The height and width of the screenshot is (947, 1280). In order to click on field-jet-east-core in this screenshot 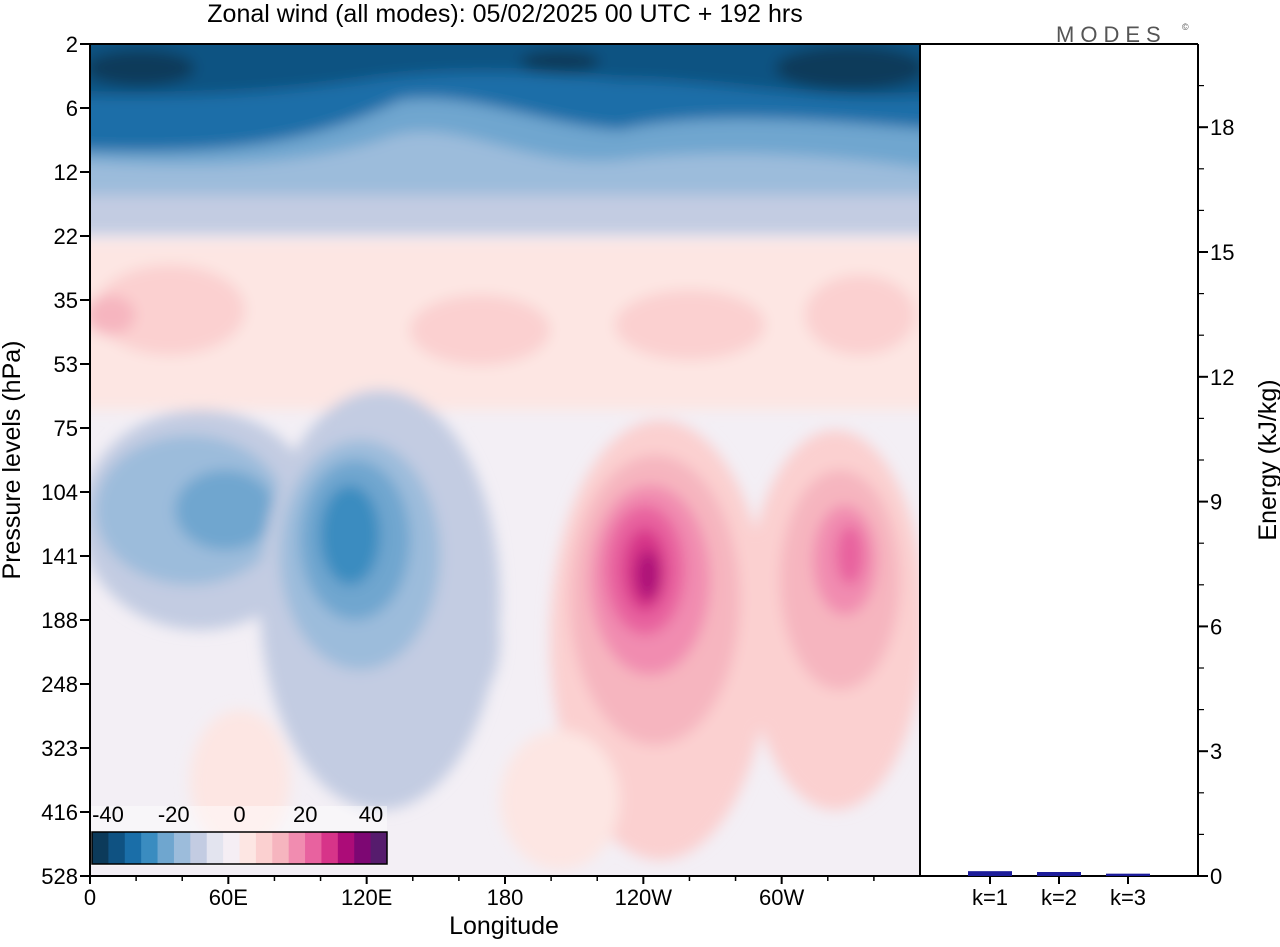, I will do `click(850, 555)`.